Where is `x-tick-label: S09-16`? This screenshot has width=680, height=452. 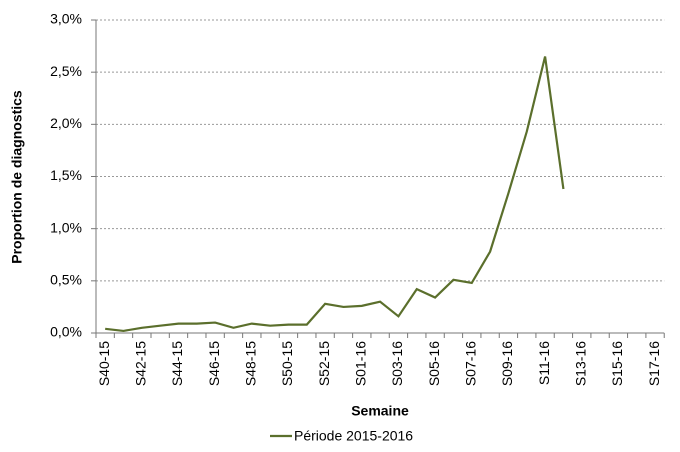
x-tick-label: S09-16 is located at coordinates (507, 363).